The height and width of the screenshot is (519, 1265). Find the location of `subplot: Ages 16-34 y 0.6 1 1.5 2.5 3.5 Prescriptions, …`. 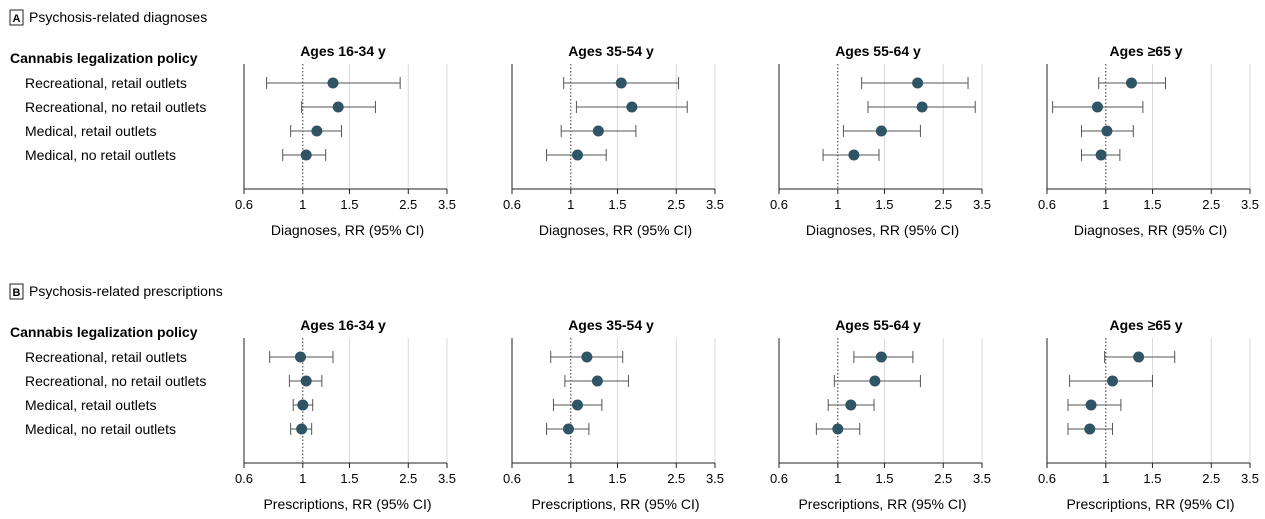

subplot: Ages 16-34 y 0.6 1 1.5 2.5 3.5 Prescriptions, … is located at coordinates (345, 414).